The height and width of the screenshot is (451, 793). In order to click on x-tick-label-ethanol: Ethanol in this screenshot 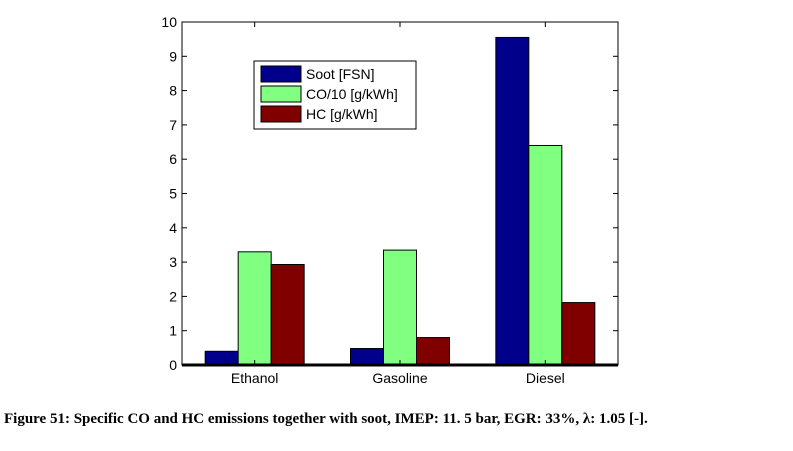, I will do `click(254, 378)`.